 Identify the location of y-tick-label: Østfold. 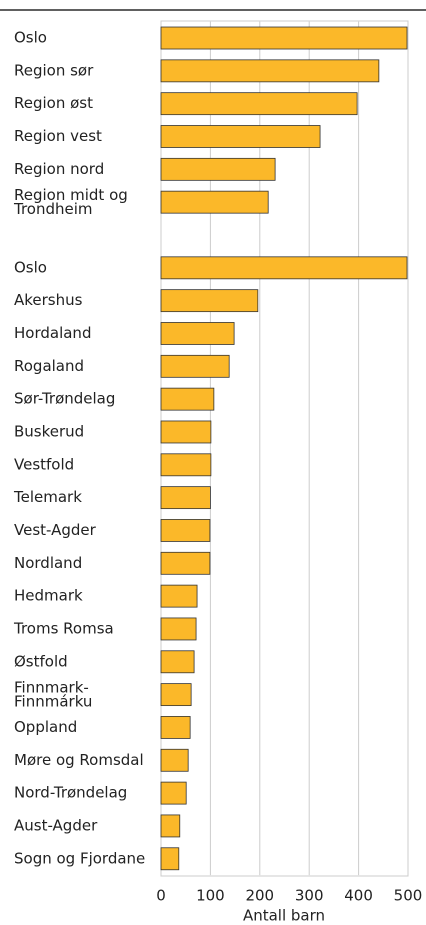
(41, 661).